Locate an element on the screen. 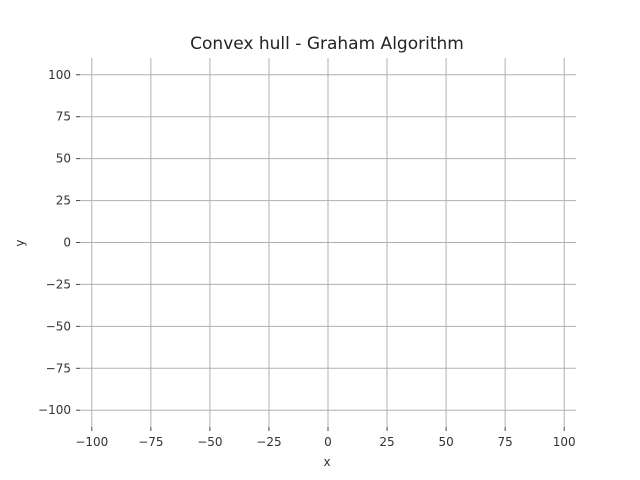 This screenshot has height=480, width=640. x-tick-label: −25 is located at coordinates (268, 442).